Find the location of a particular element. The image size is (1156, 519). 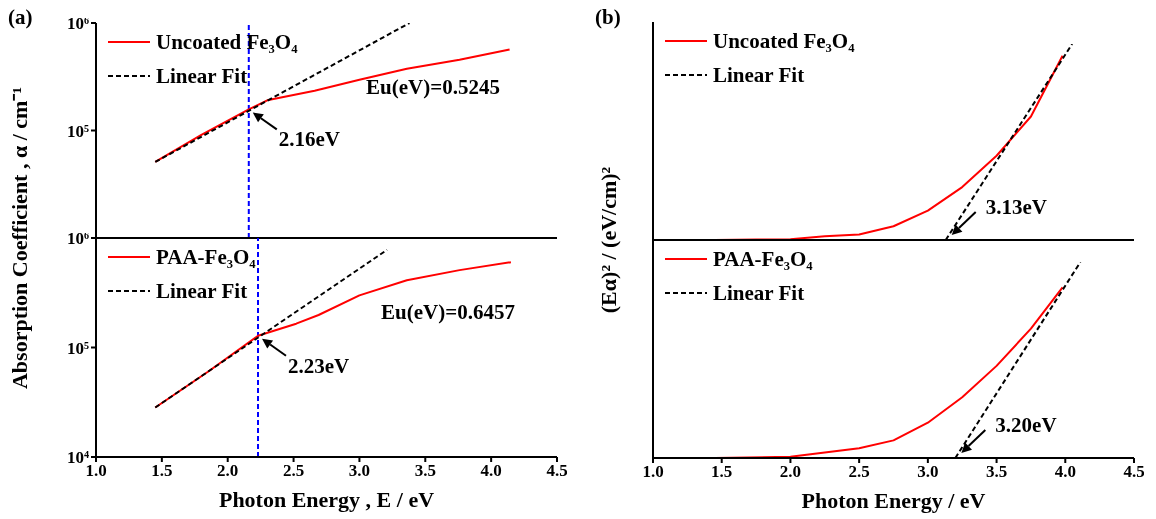

x-axis-title: Photon Energy , E / eV is located at coordinates (326, 500).